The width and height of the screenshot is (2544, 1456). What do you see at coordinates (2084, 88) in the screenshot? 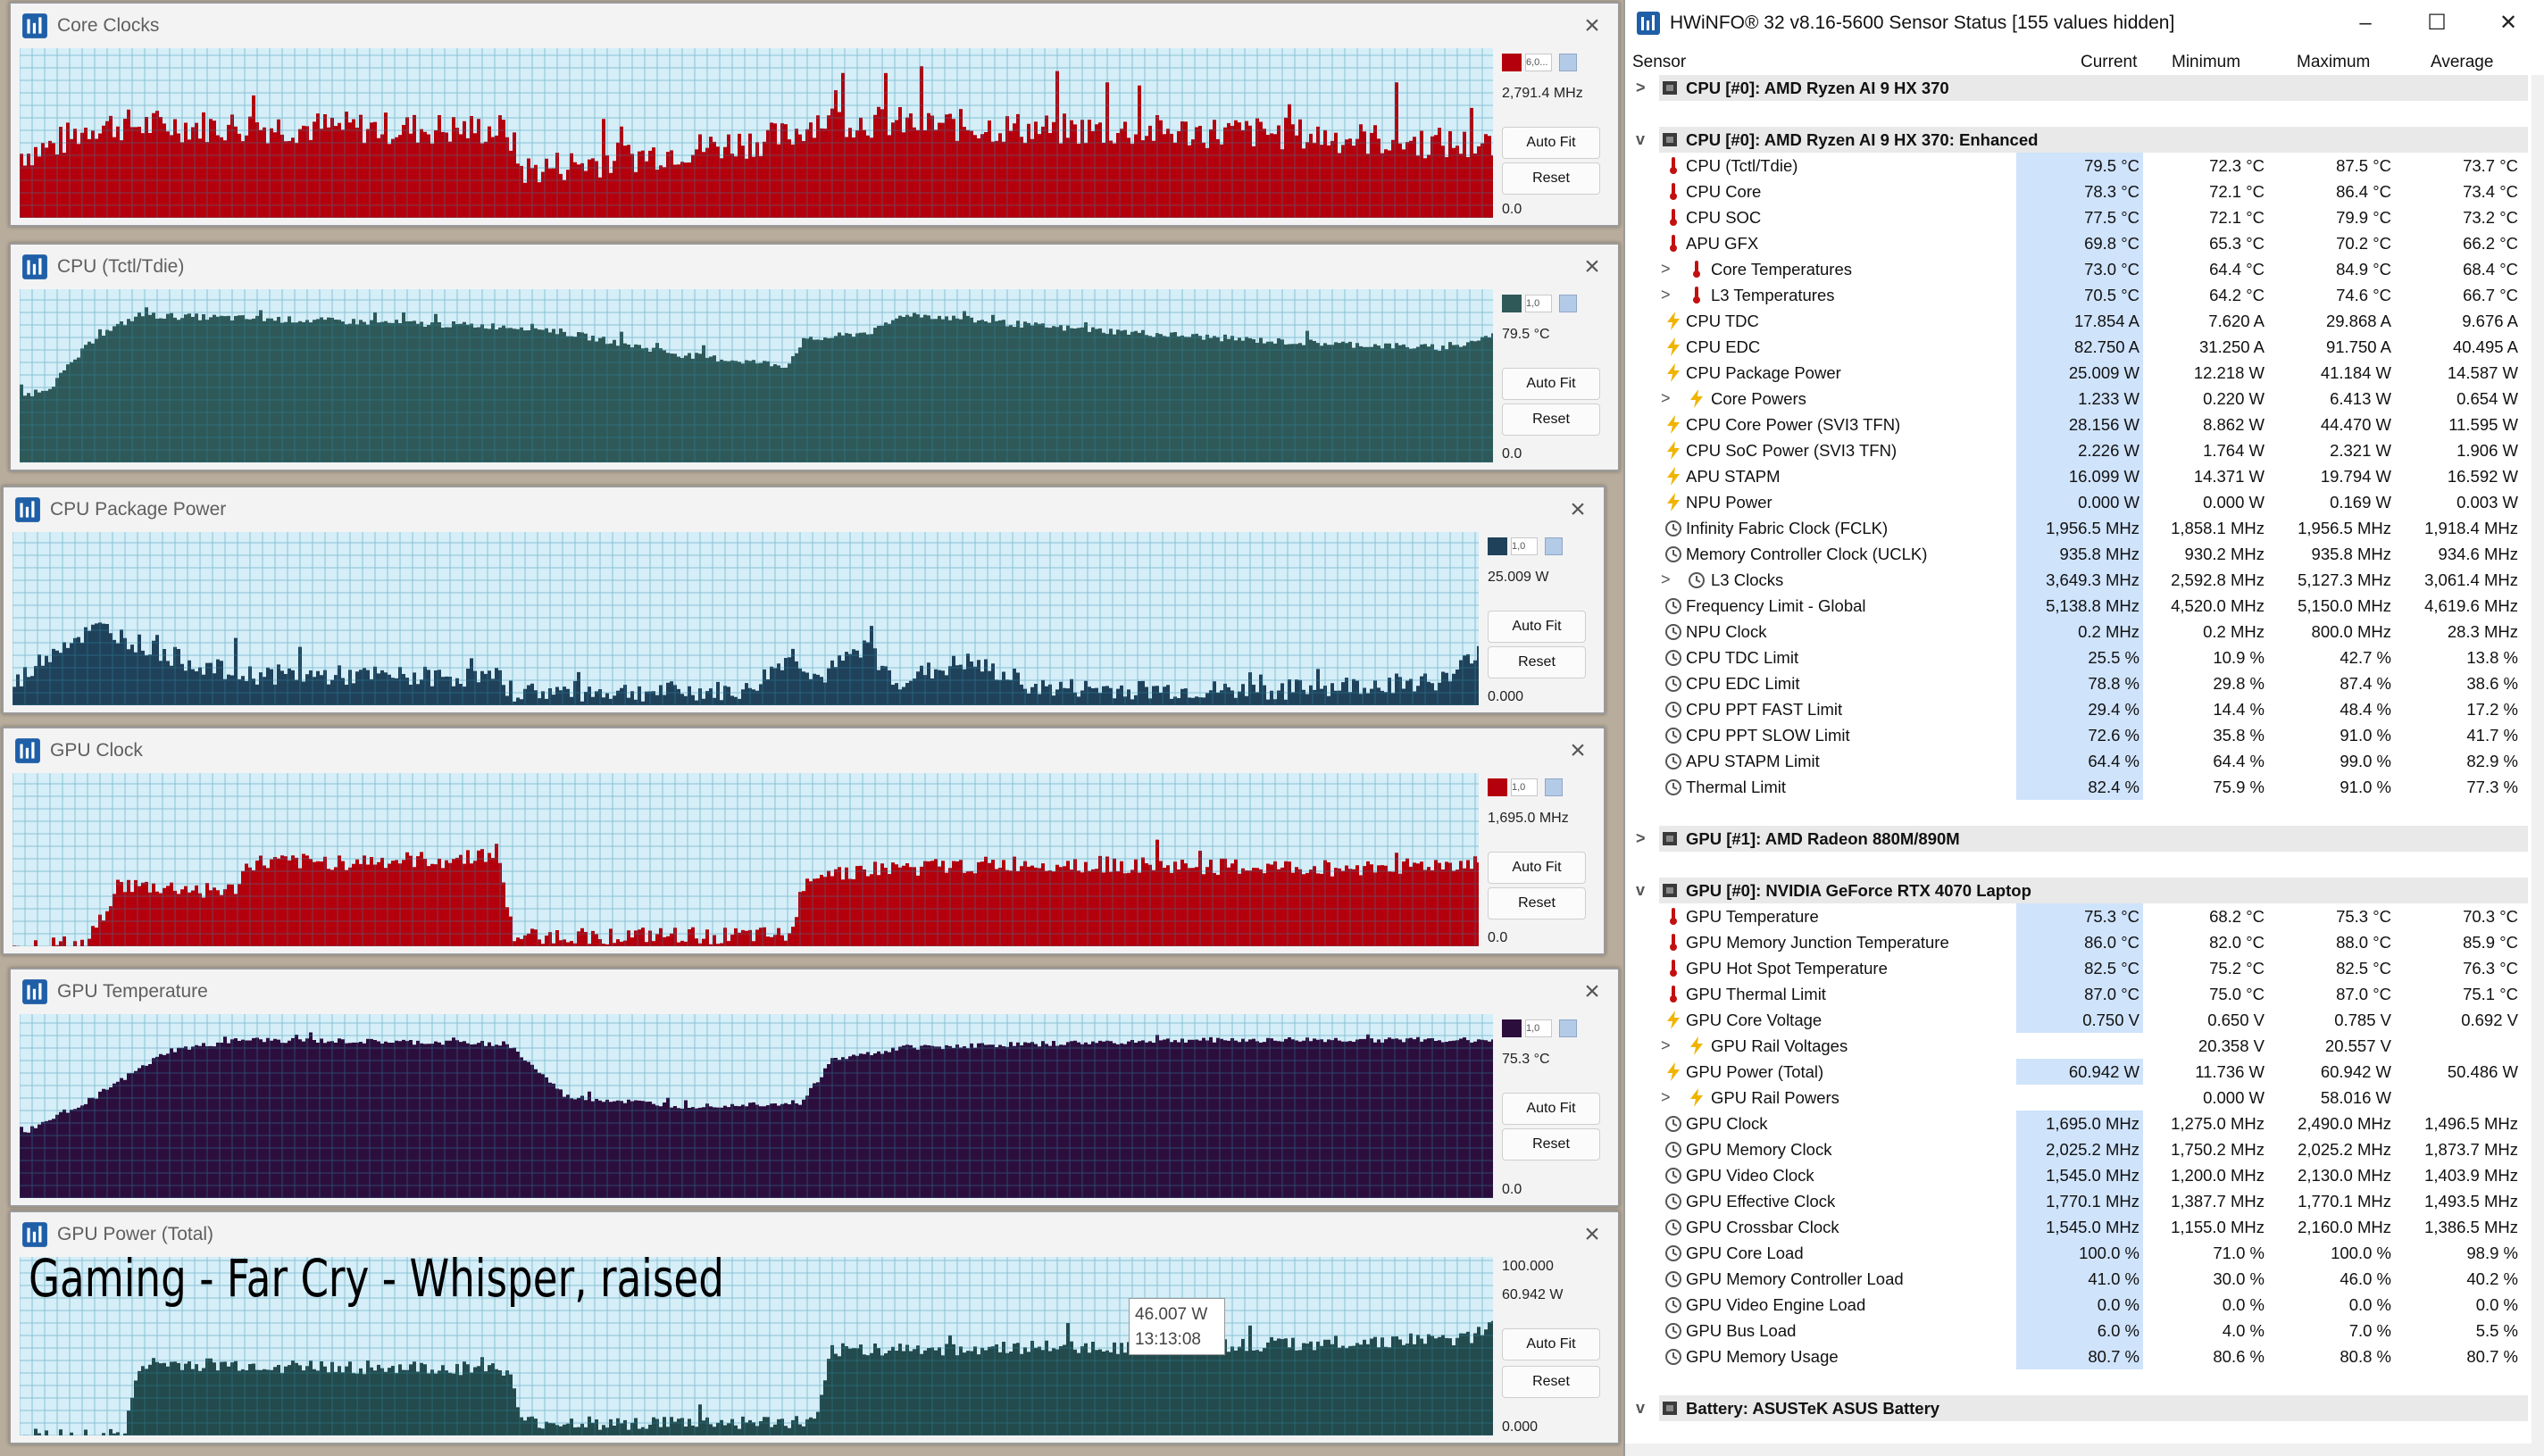
I see `sensor-group-row: > CPU [#0]: AMD Ryzen AI 9 HX 370` at bounding box center [2084, 88].